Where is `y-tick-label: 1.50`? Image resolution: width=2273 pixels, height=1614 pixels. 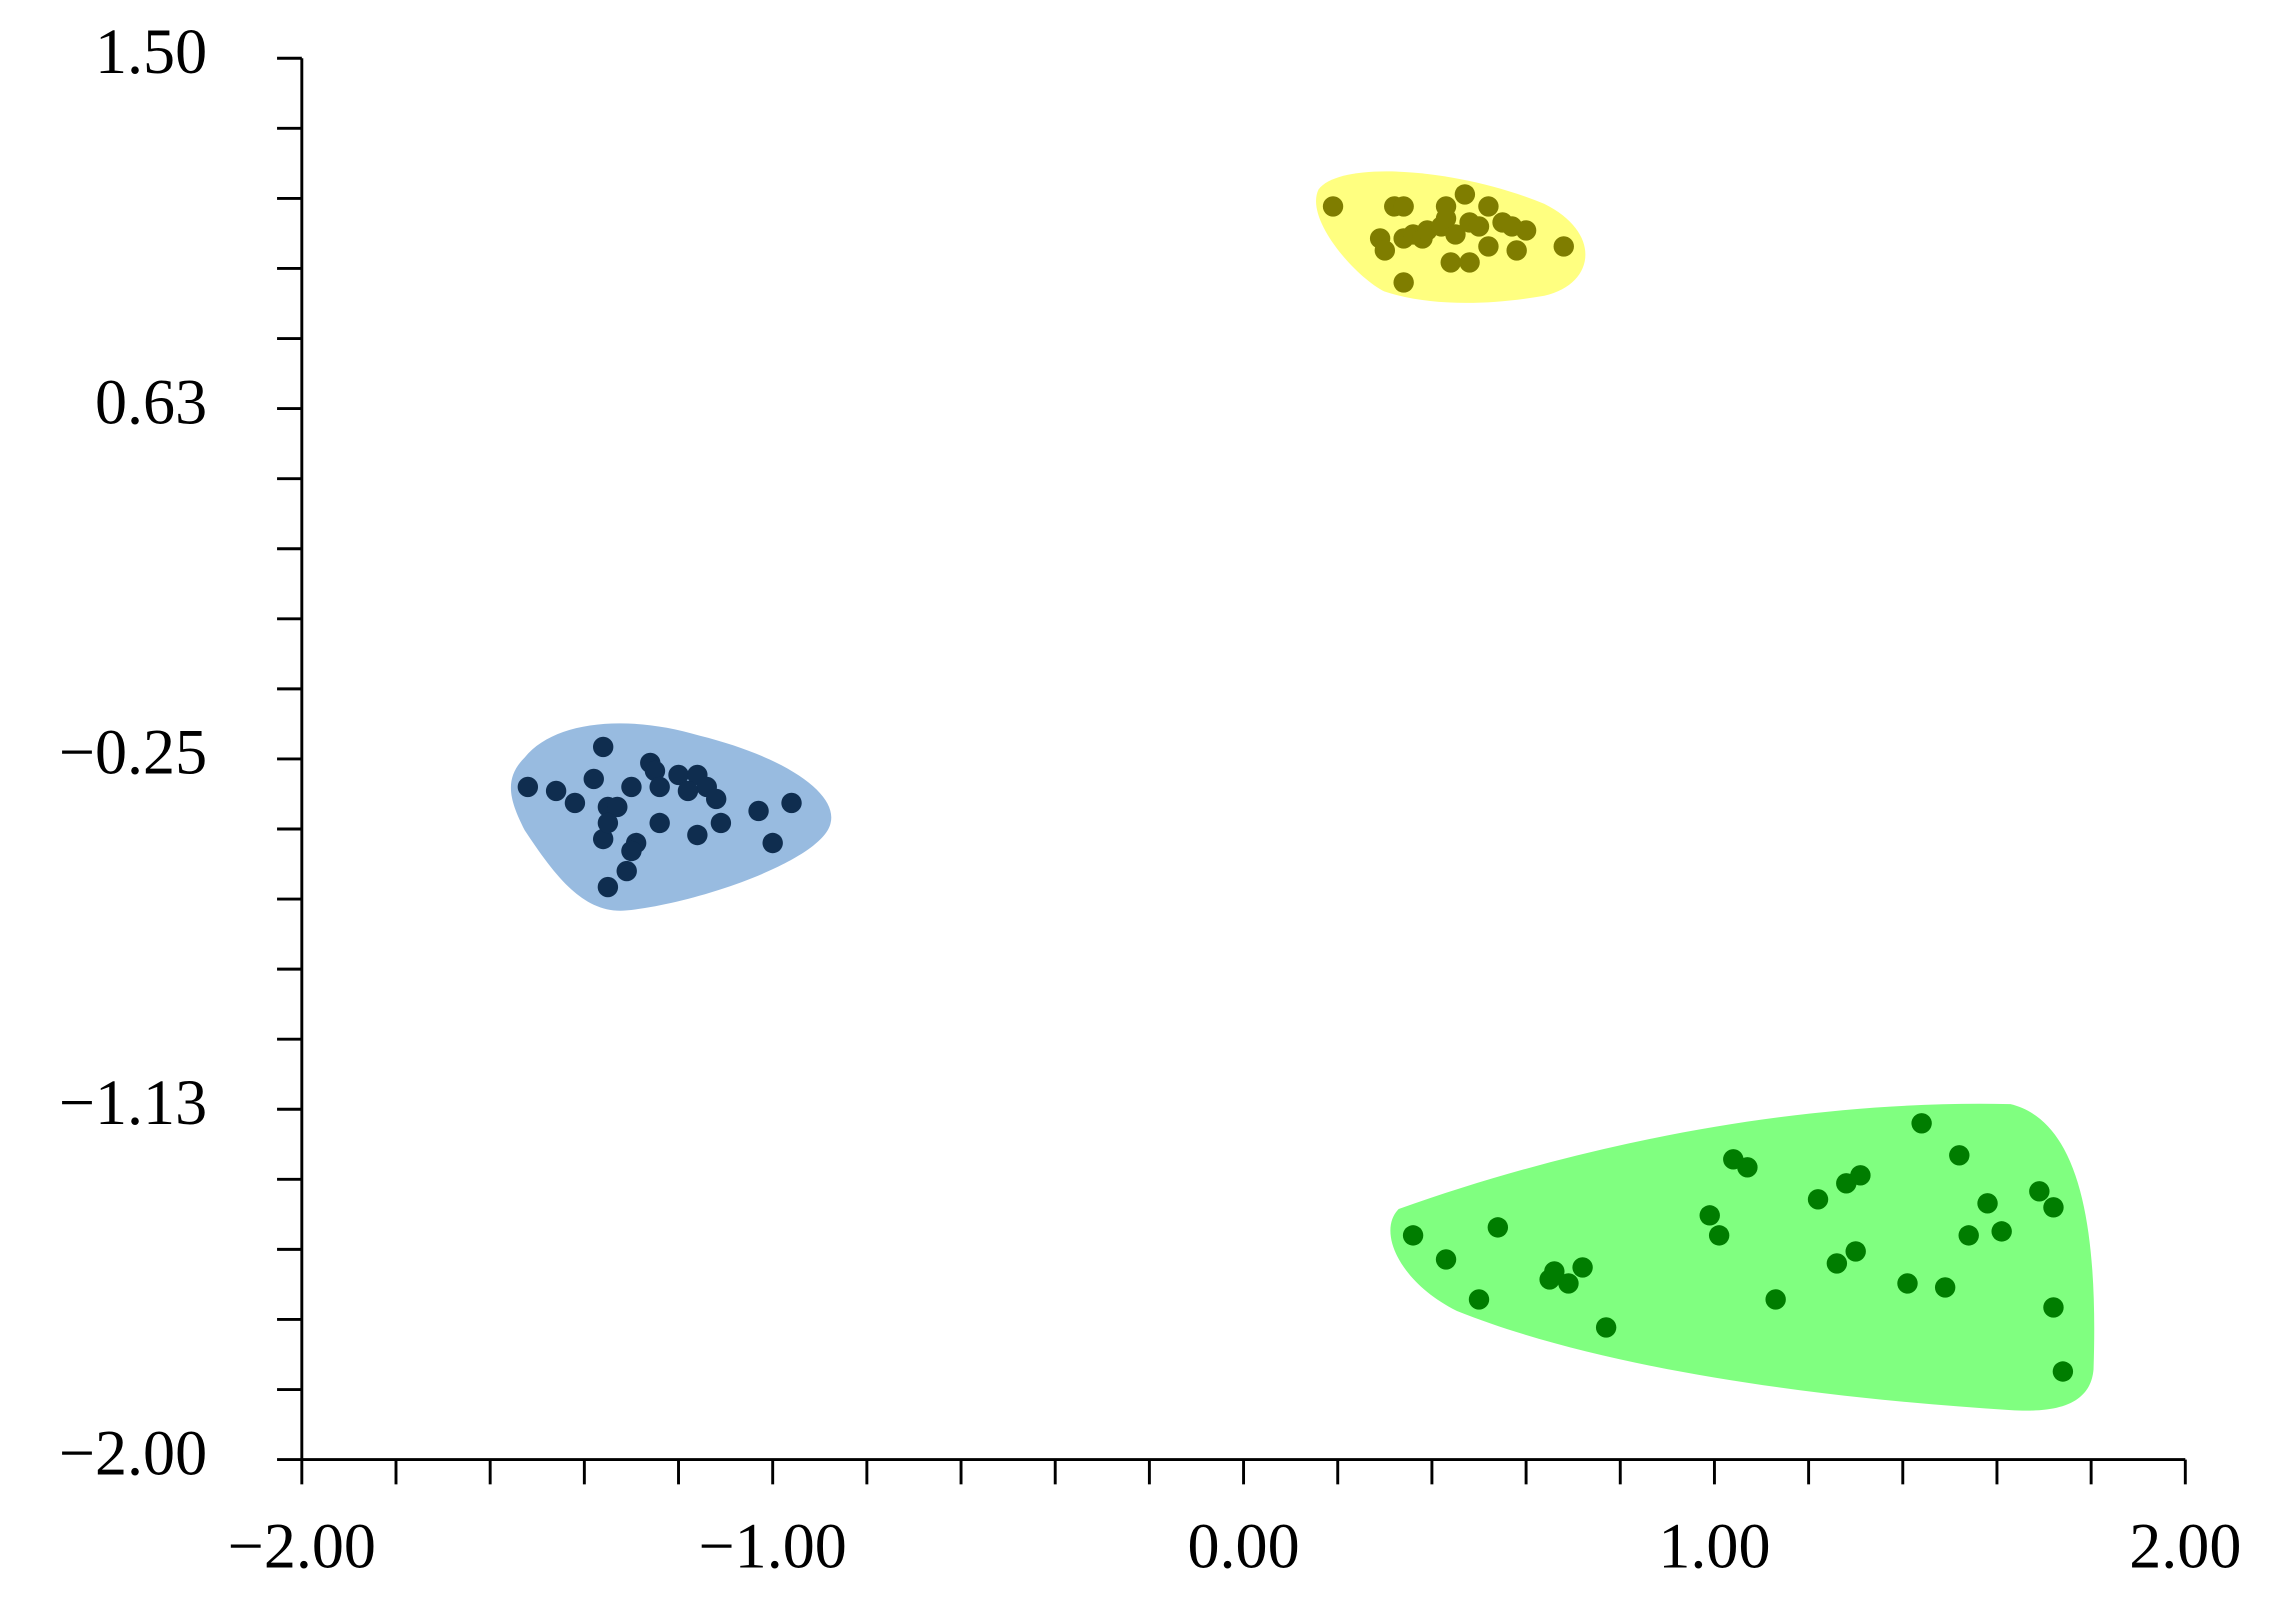
y-tick-label: 1.50 is located at coordinates (151, 51).